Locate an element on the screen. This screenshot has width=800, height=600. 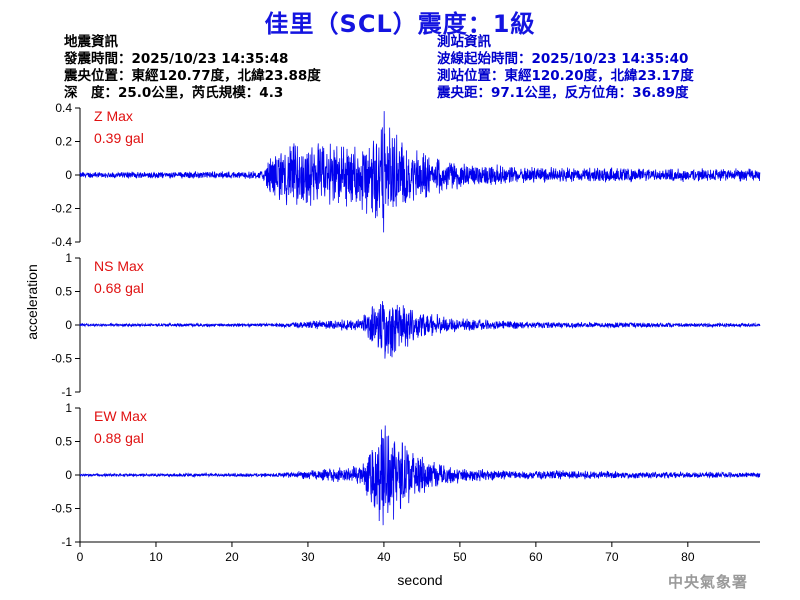
y-axis-label: acceleration is located at coordinates (32, 302).